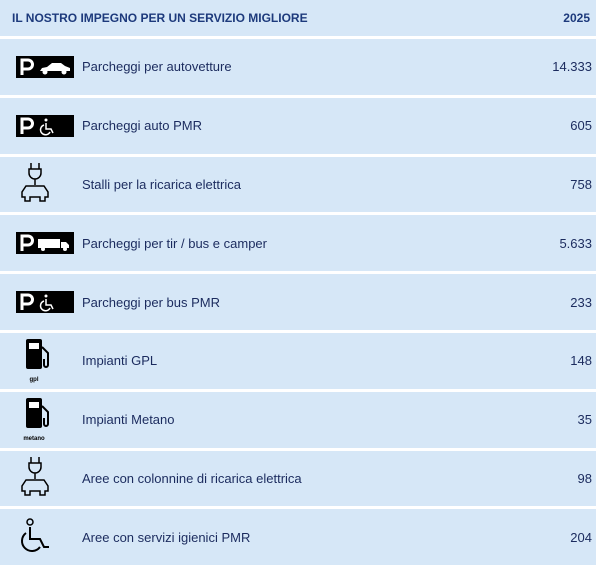 Image resolution: width=596 pixels, height=566 pixels. What do you see at coordinates (581, 537) in the screenshot?
I see `row-value: 204` at bounding box center [581, 537].